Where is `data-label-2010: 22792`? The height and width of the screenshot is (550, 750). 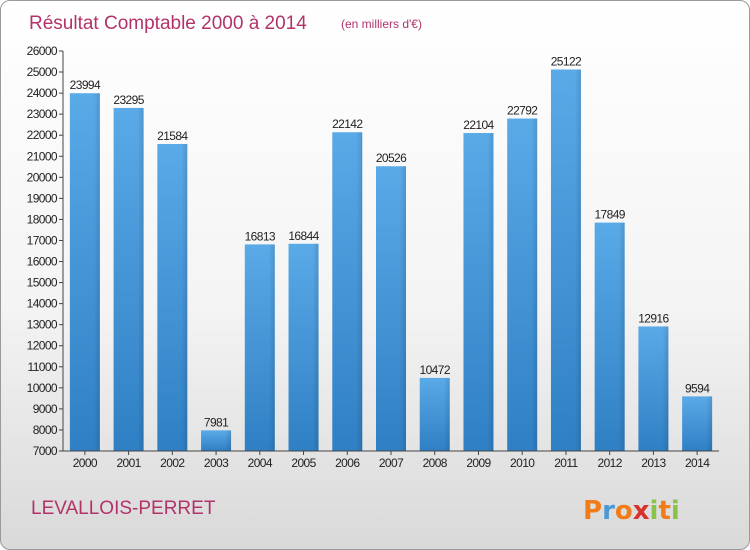 data-label-2010: 22792 is located at coordinates (522, 111).